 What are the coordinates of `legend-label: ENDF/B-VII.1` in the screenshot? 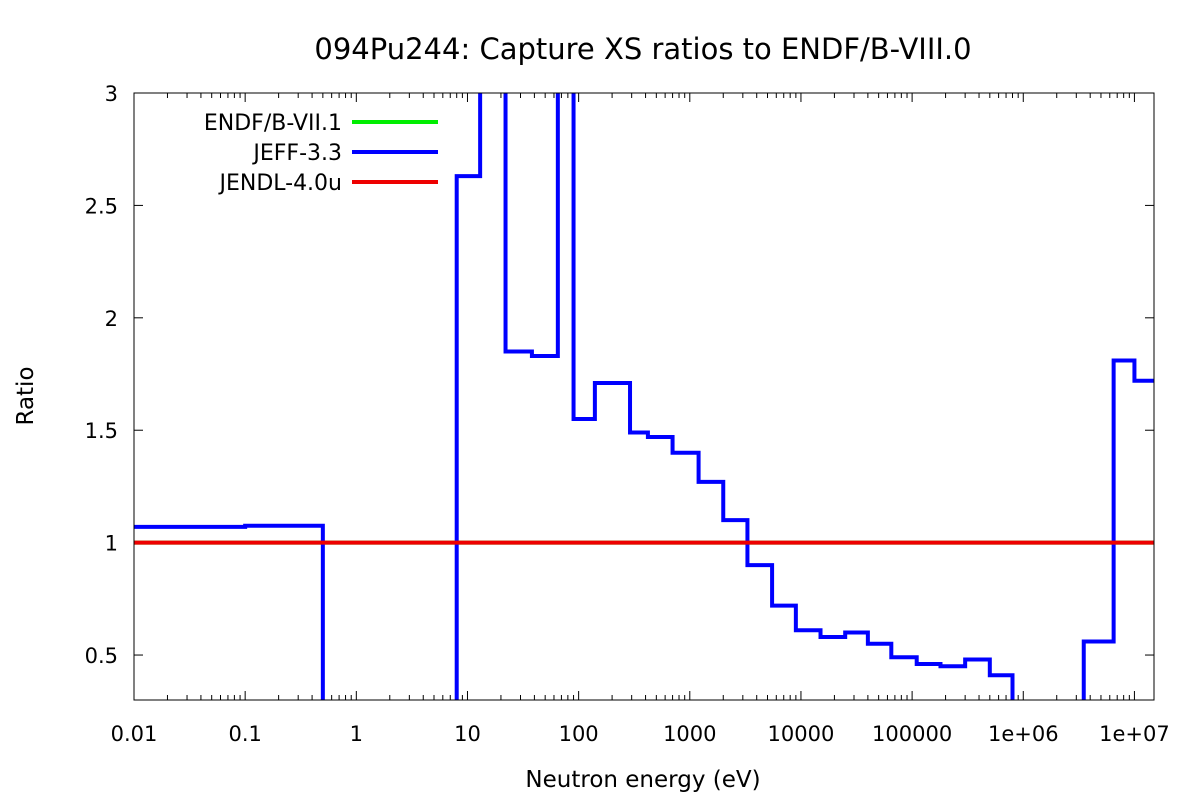 It's located at (273, 123).